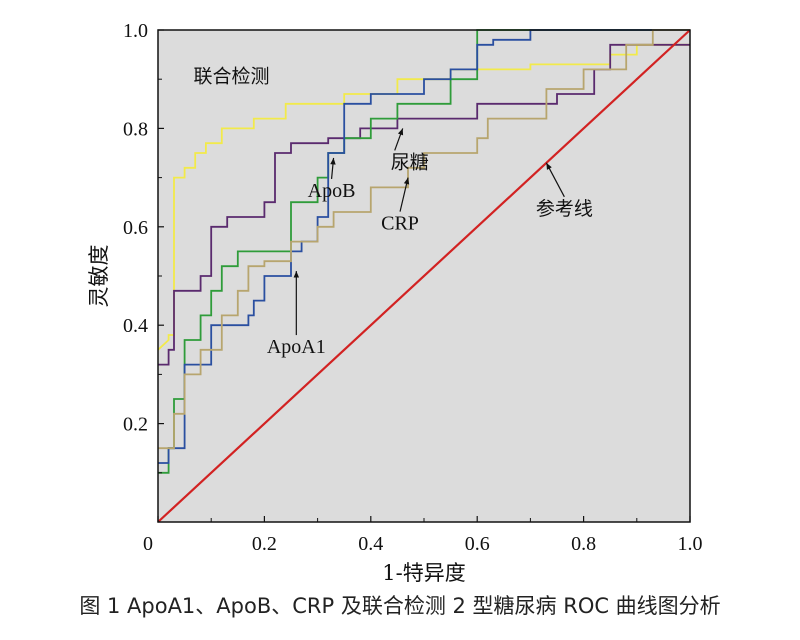 Image resolution: width=800 pixels, height=640 pixels. I want to click on x-tick-label: 0.6, so click(477, 544).